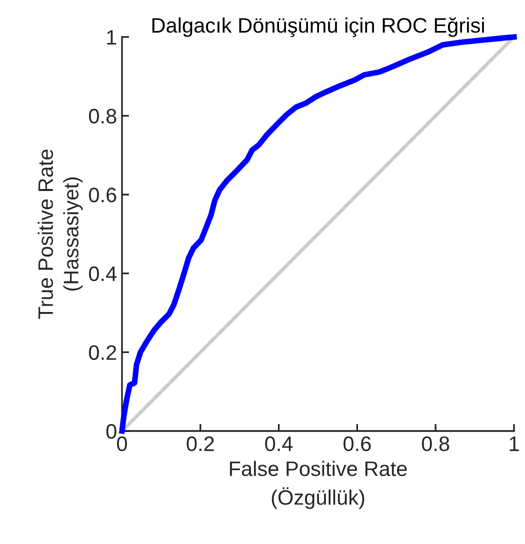 This screenshot has width=525, height=544. What do you see at coordinates (111, 37) in the screenshot?
I see `y-tick-label: 1` at bounding box center [111, 37].